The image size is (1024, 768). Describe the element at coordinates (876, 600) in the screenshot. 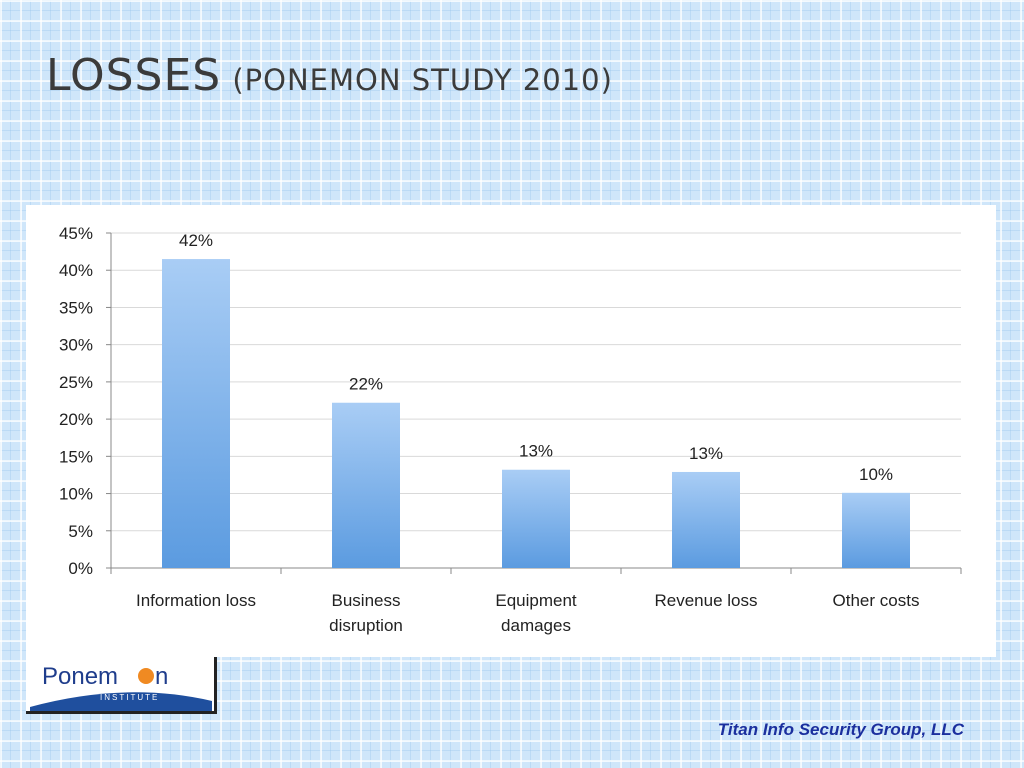

I see `x-category-label: Other costs` at that location.